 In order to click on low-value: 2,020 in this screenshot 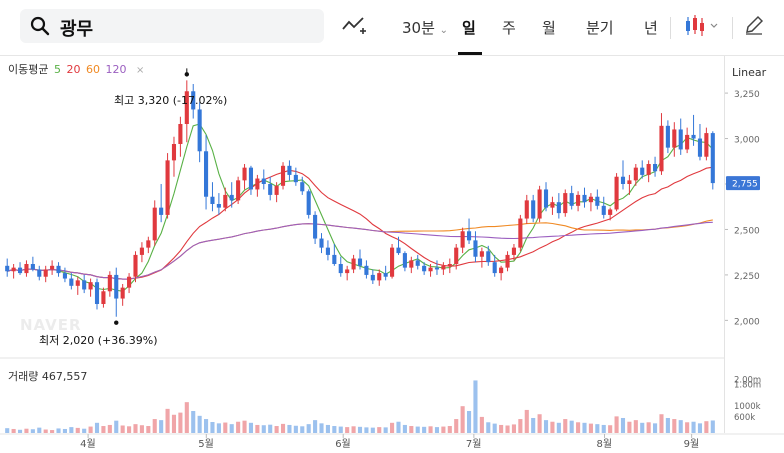, I will do `click(78, 340)`.